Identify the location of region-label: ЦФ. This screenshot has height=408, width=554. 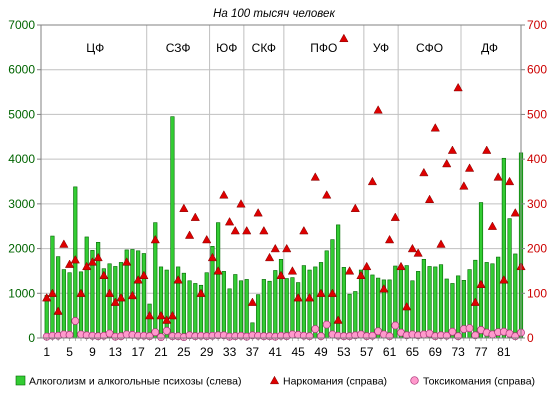
(95, 48).